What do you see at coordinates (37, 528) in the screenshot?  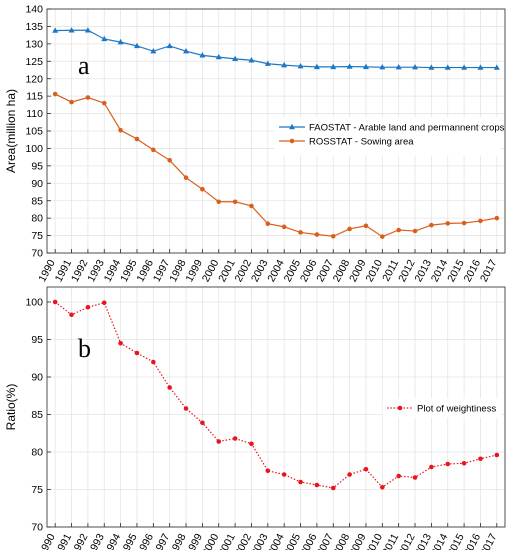 I see `y-tick-label: 70` at bounding box center [37, 528].